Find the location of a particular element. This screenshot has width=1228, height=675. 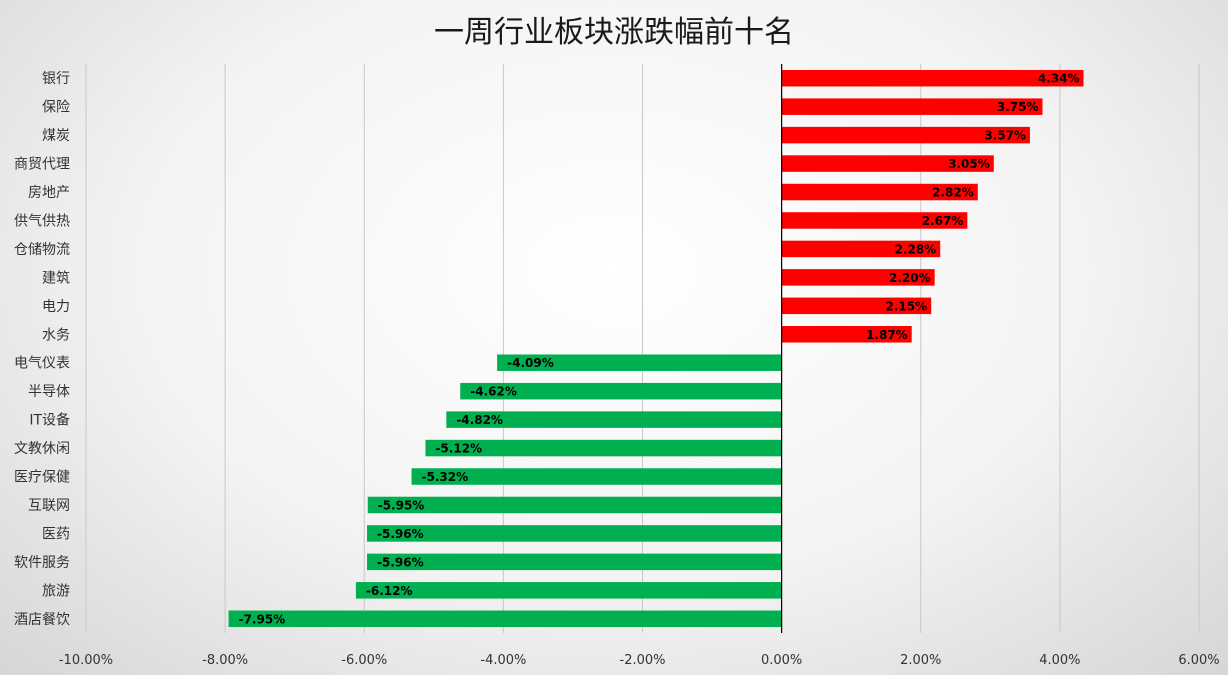

category-label: 电气仪表 is located at coordinates (42, 364).